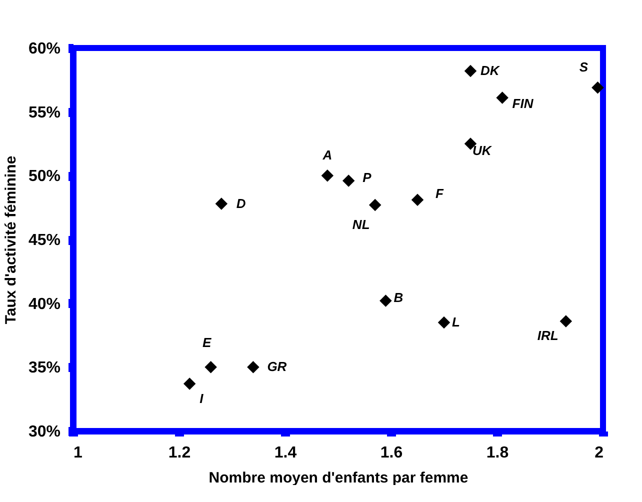 The image size is (642, 502). What do you see at coordinates (44, 304) in the screenshot?
I see `y-tick-label: 40%` at bounding box center [44, 304].